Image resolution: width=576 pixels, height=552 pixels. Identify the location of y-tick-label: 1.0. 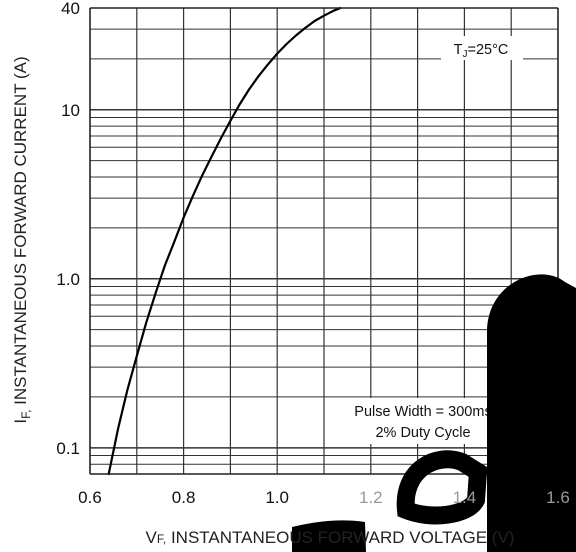
(68, 279).